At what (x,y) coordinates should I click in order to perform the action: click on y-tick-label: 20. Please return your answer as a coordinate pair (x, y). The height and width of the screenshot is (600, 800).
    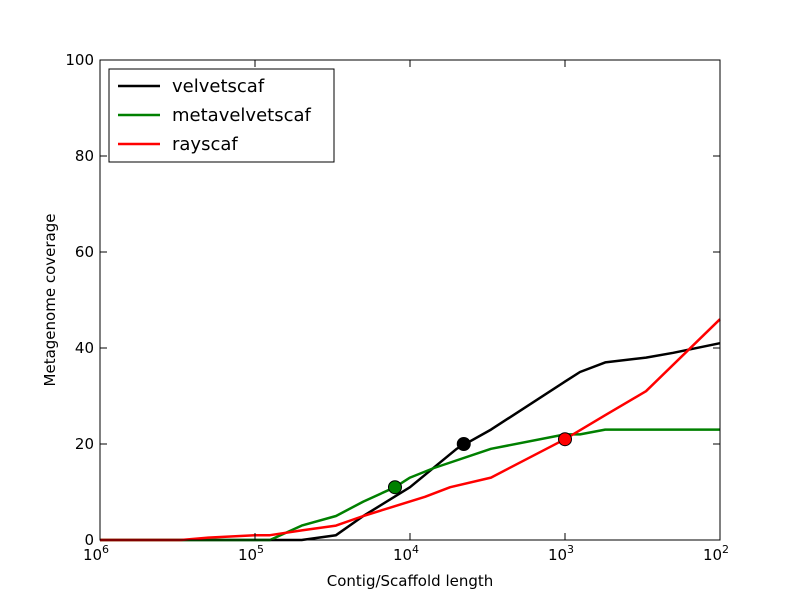
    Looking at the image, I should click on (84, 444).